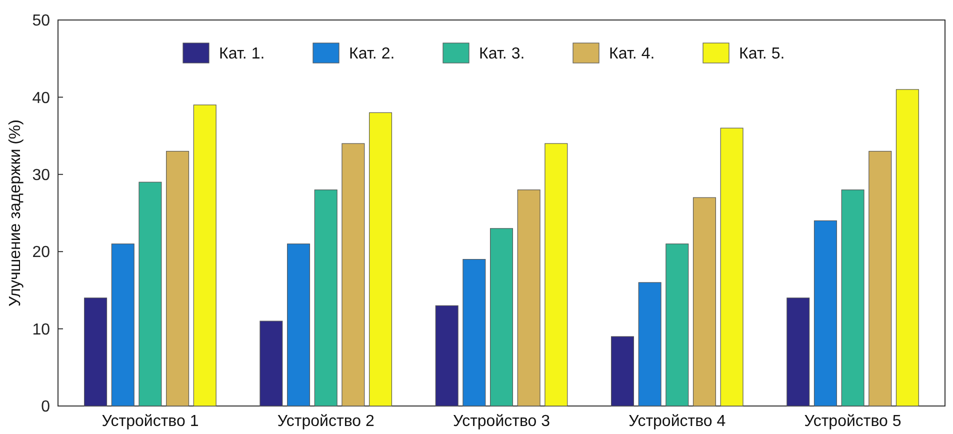  What do you see at coordinates (501, 421) in the screenshot?
I see `x-tick-label: Устройство 3` at bounding box center [501, 421].